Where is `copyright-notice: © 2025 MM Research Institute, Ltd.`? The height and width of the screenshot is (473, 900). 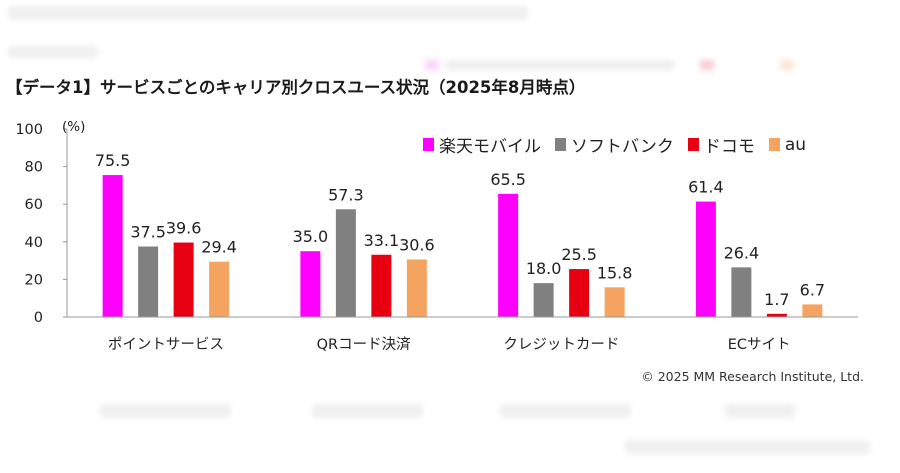
copyright-notice: © 2025 MM Research Institute, Ltd. is located at coordinates (752, 376).